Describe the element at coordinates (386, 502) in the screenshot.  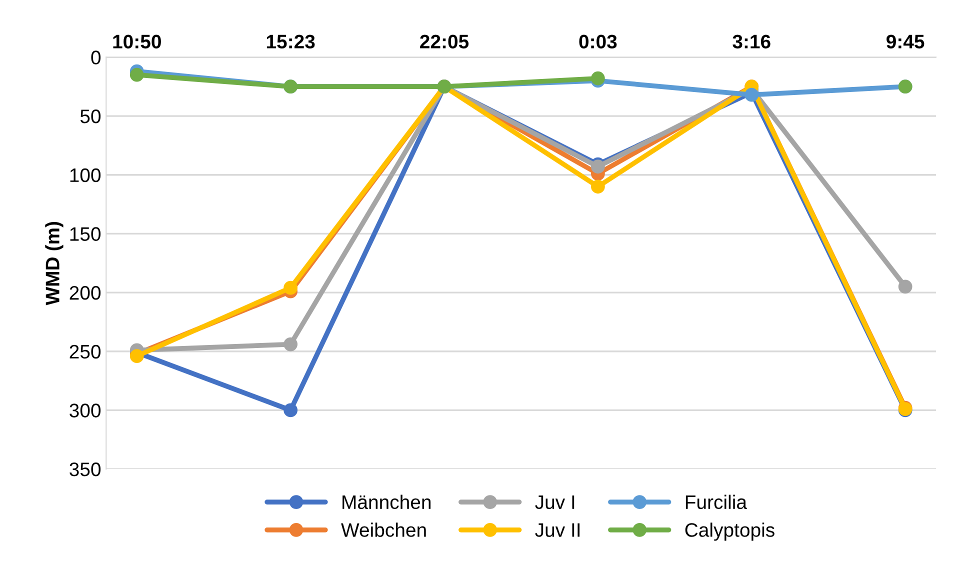
I see `legend-label: Männchen` at that location.